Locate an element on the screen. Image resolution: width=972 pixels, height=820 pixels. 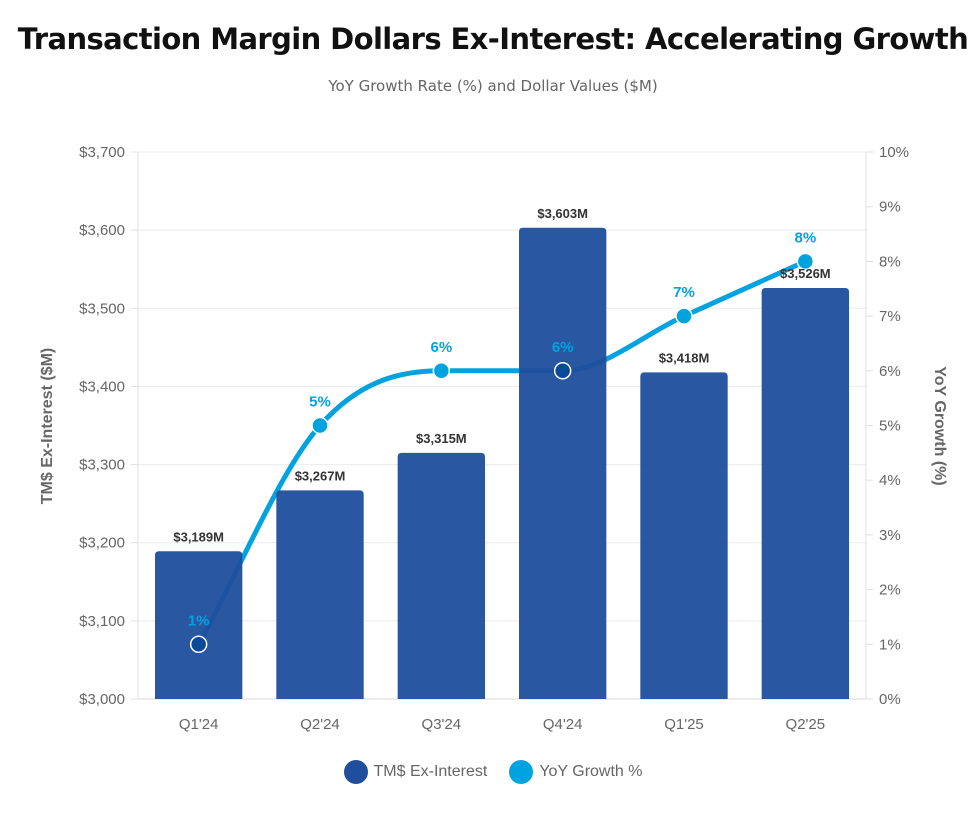
legend-swatch-line is located at coordinates (521, 772).